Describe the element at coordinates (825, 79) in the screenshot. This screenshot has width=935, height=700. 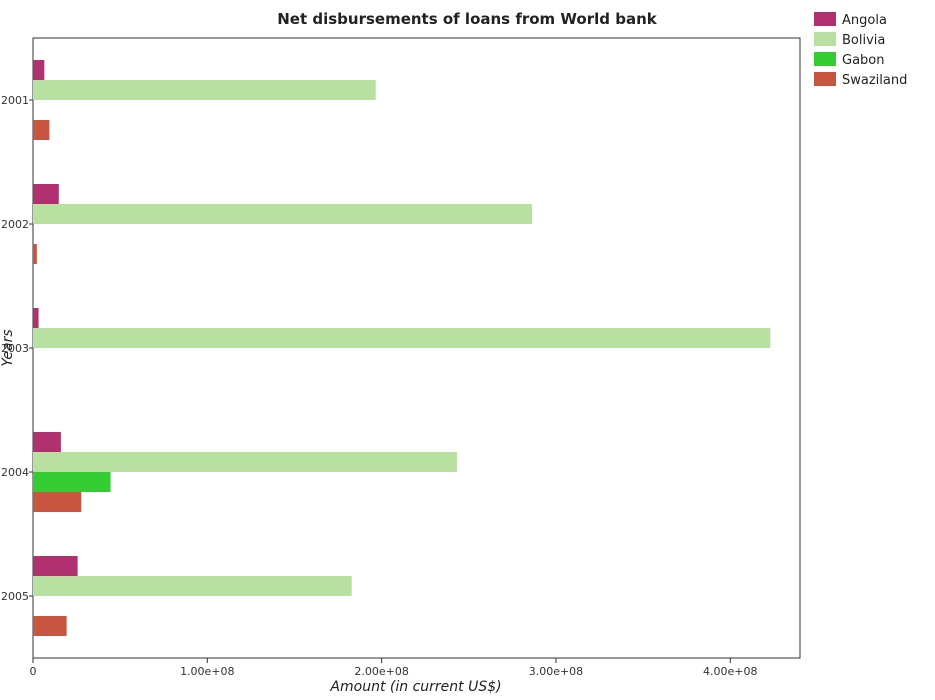
I see `legend-swatch-swaziland` at that location.